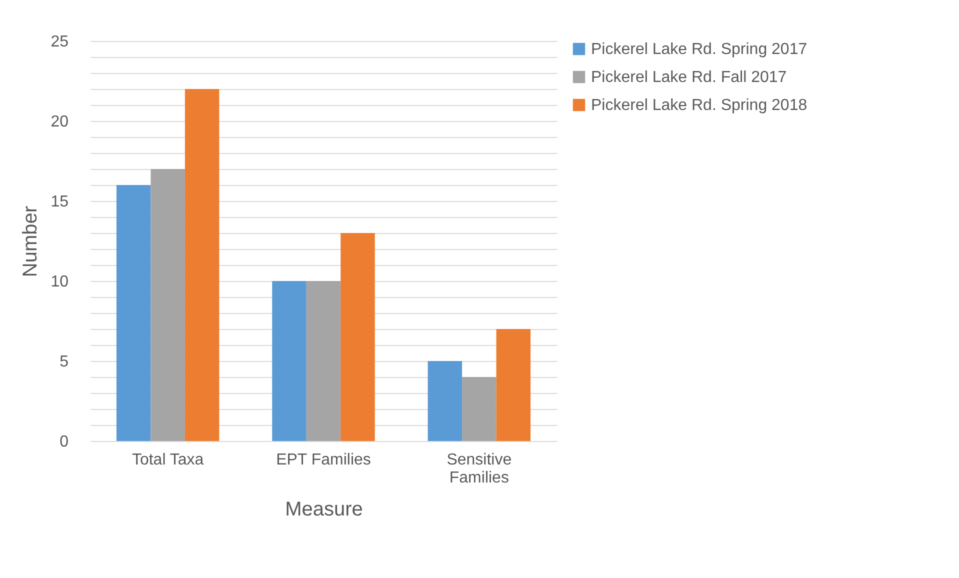  I want to click on x-axis-title: Measure, so click(324, 509).